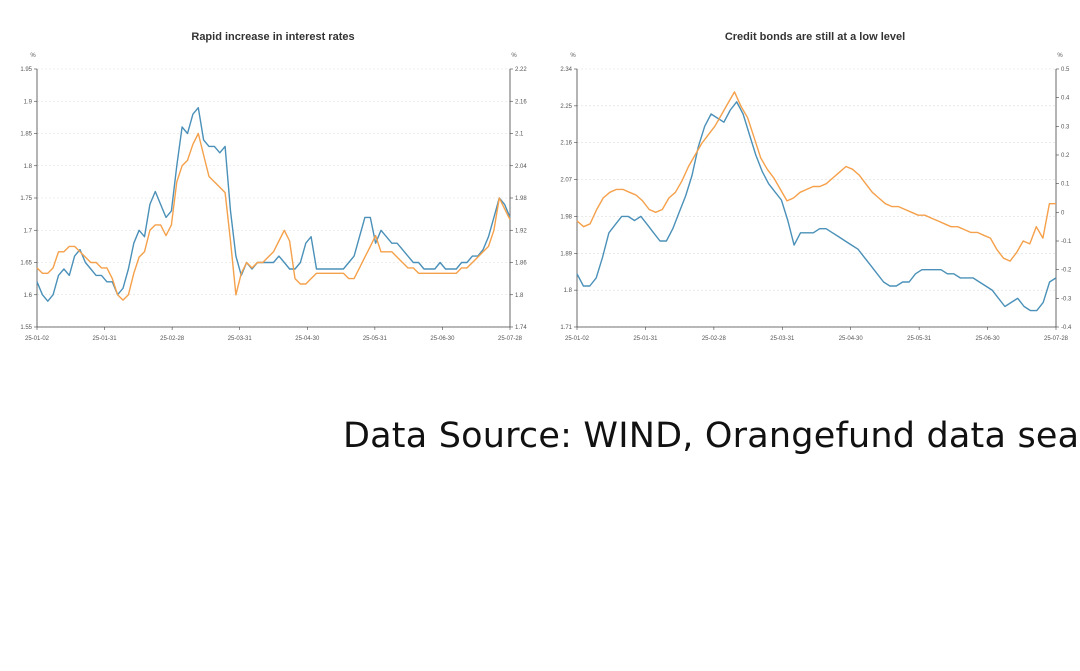 The image size is (1080, 671). I want to click on right-tick-label: -0.3, so click(1066, 299).